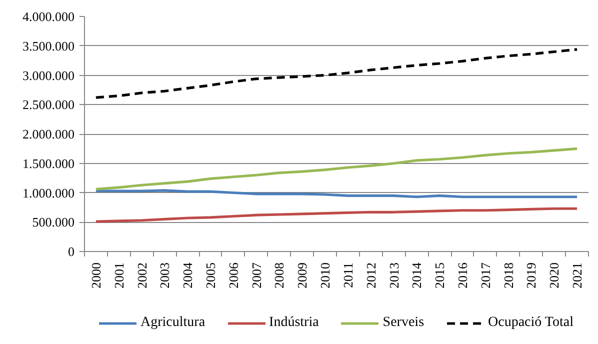  I want to click on x-tick-label: 2021, so click(577, 275).